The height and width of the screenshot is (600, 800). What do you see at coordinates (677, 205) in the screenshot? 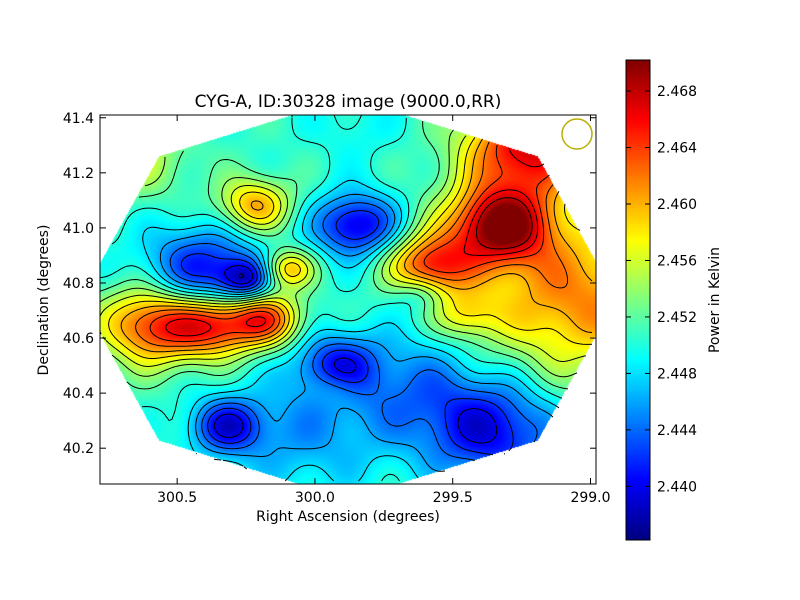
I see `colorbar-tick-label: 2.460` at bounding box center [677, 205].